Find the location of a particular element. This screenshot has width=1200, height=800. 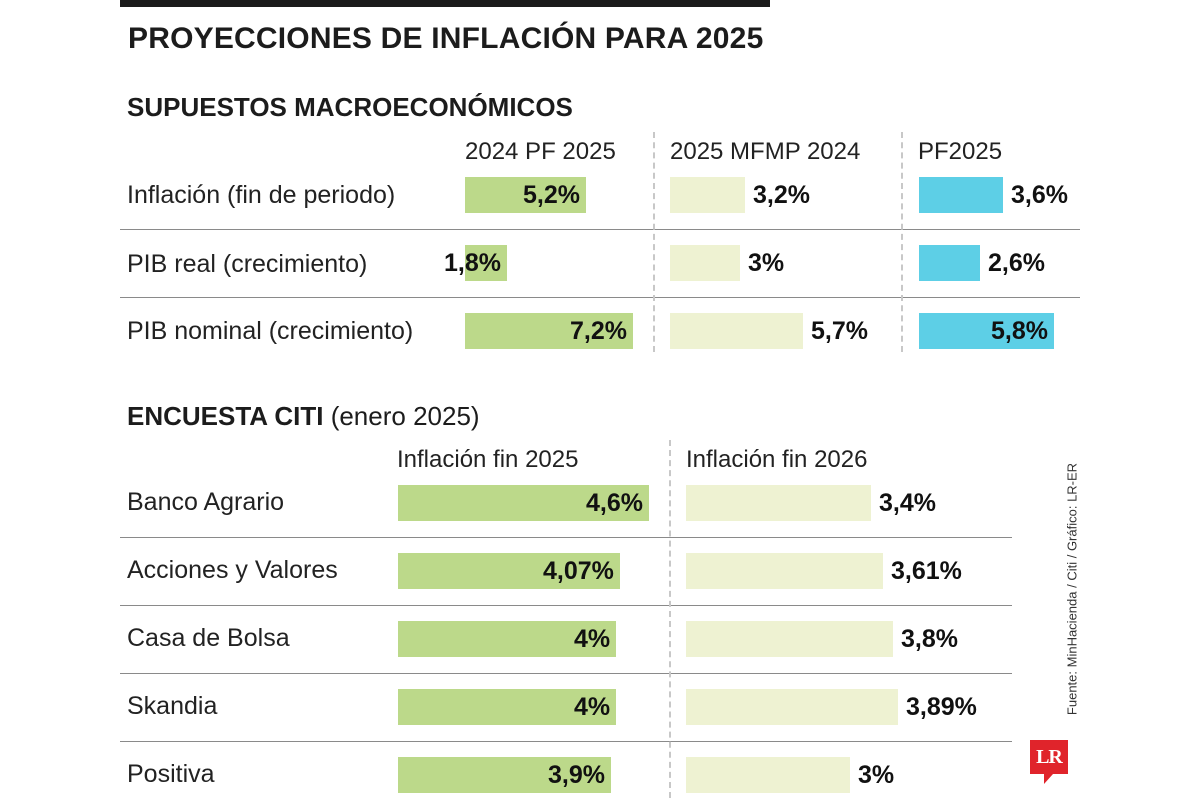

section2-title: ENCUESTA CITI (enero 2025) is located at coordinates (303, 416).